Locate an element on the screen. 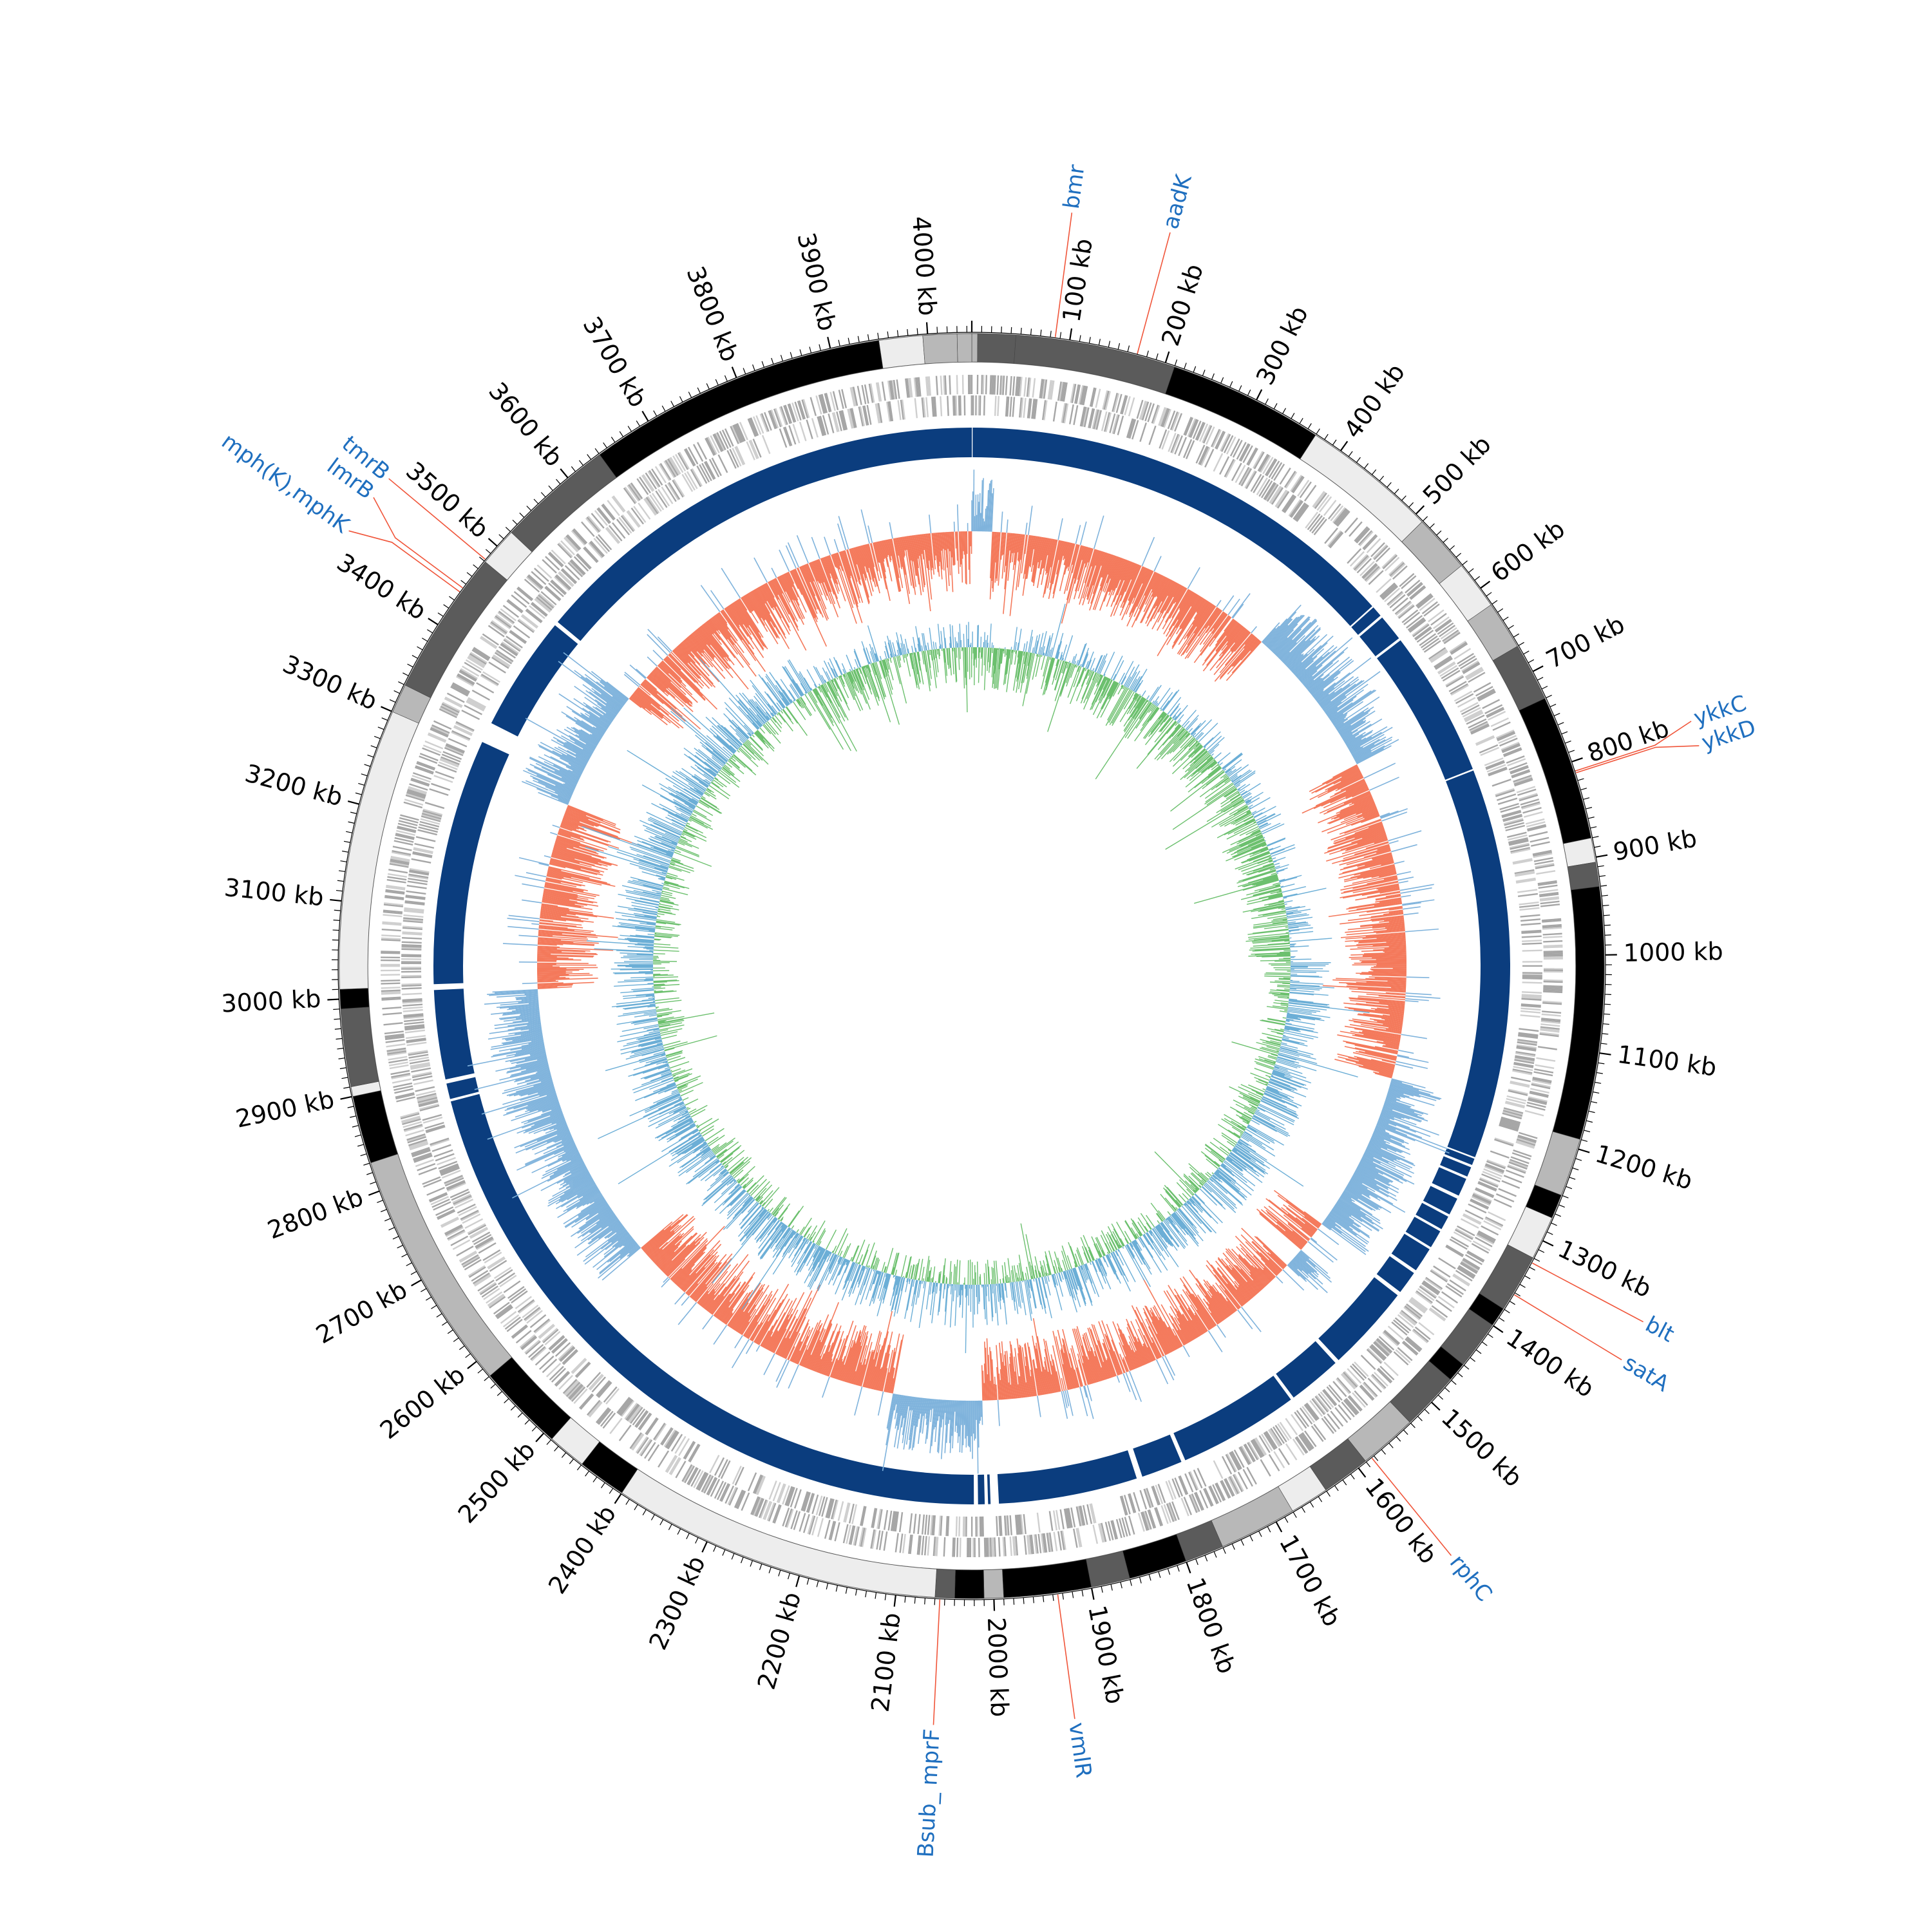 The width and height of the screenshot is (1932, 1932). contig-block is located at coordinates (902, 352).